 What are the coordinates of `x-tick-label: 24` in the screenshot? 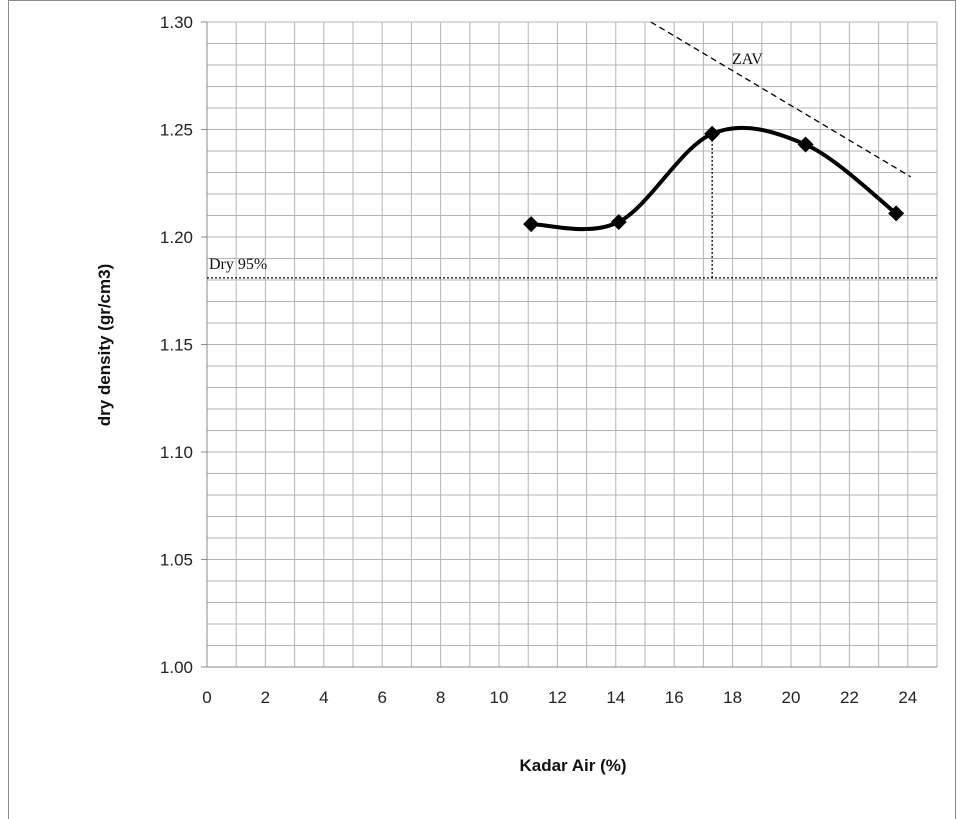 It's located at (907, 697).